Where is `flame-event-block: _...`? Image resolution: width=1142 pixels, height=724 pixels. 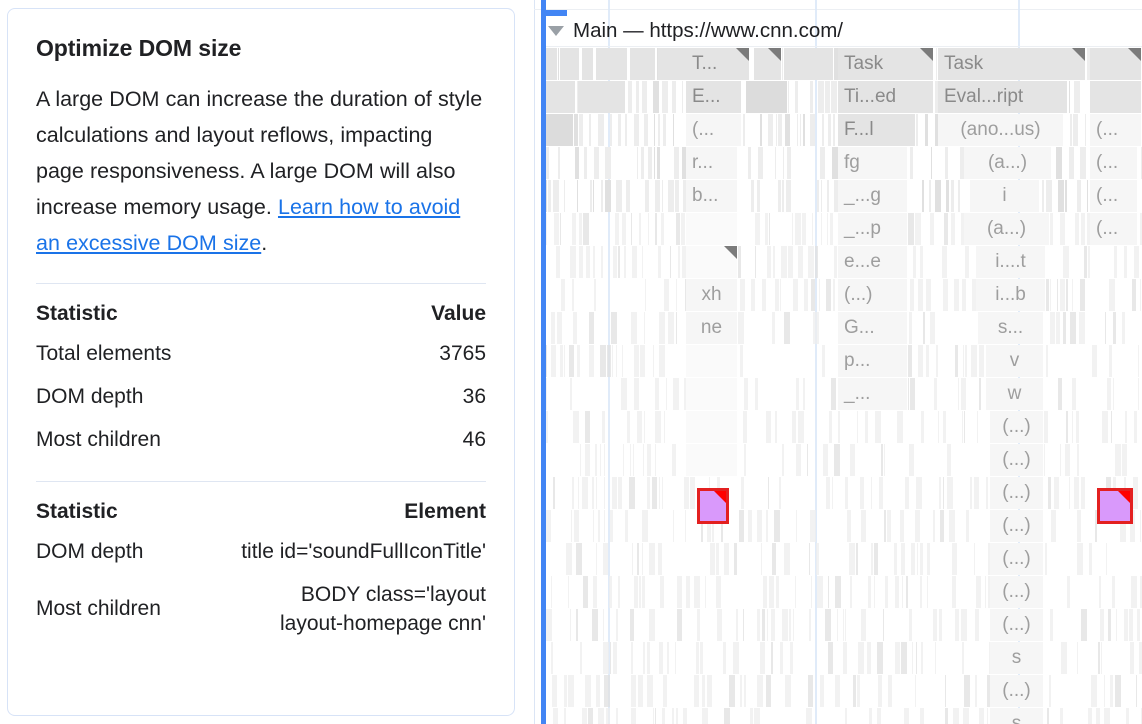 flame-event-block: _... is located at coordinates (873, 394).